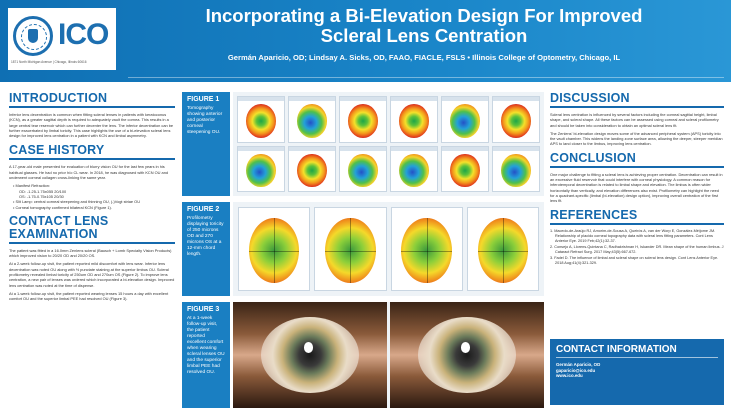 Image resolution: width=731 pixels, height=411 pixels. I want to click on references-heading: REFERENCES, so click(637, 216).